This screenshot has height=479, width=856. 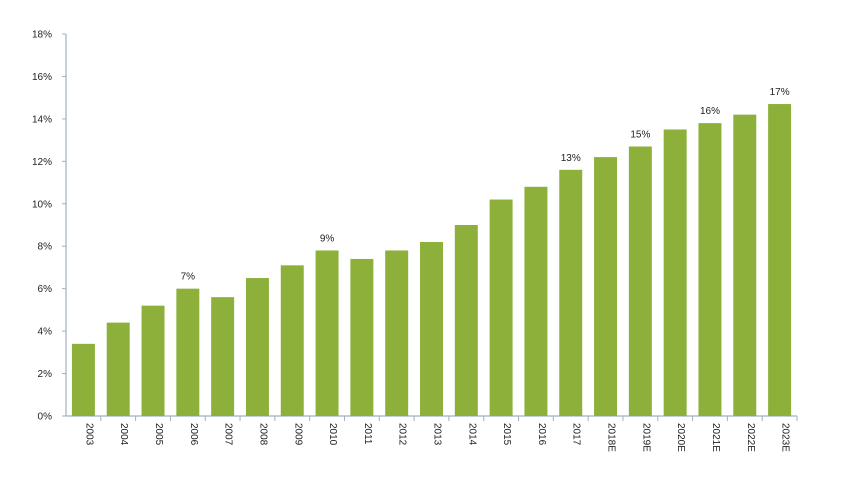 What do you see at coordinates (506, 434) in the screenshot?
I see `x-tick-label: 2015` at bounding box center [506, 434].